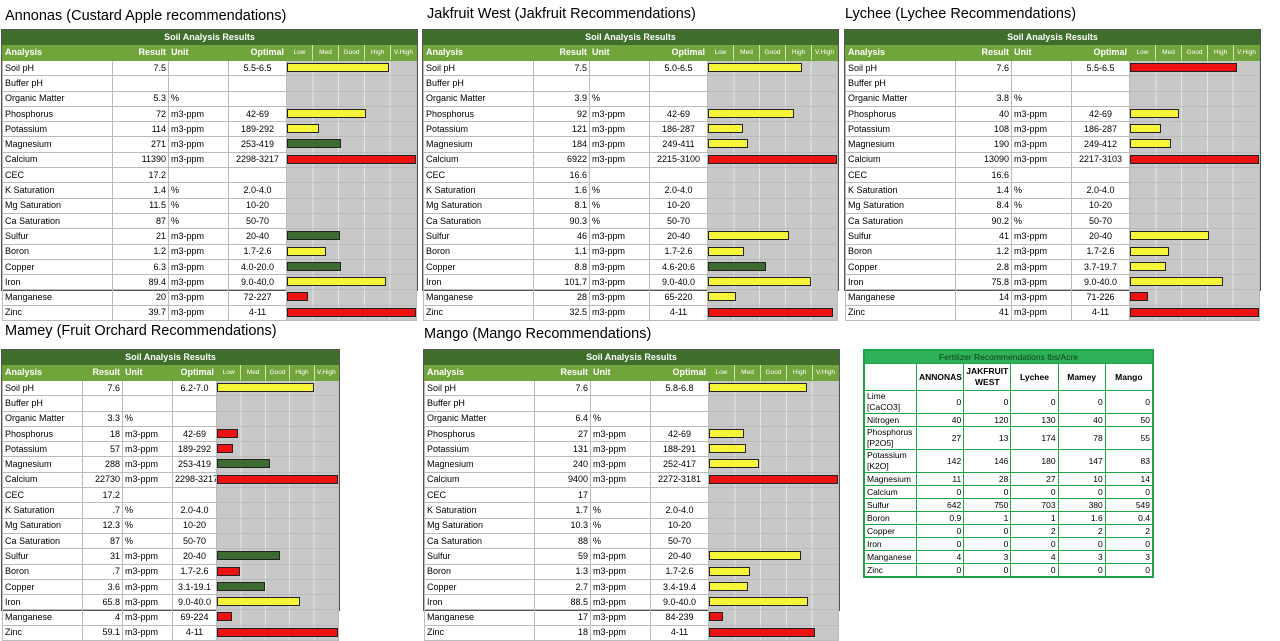 This screenshot has height=641, width=1280. Describe the element at coordinates (170, 510) in the screenshot. I see `table-row: K Saturation .7% 2.0-4.0` at that location.